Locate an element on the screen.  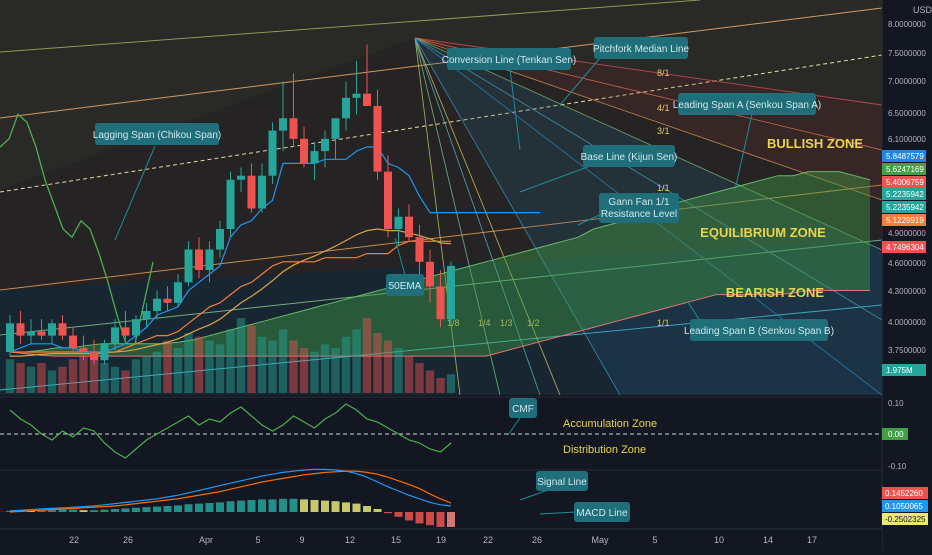
time-tick-label: 26 is located at coordinates (128, 540).